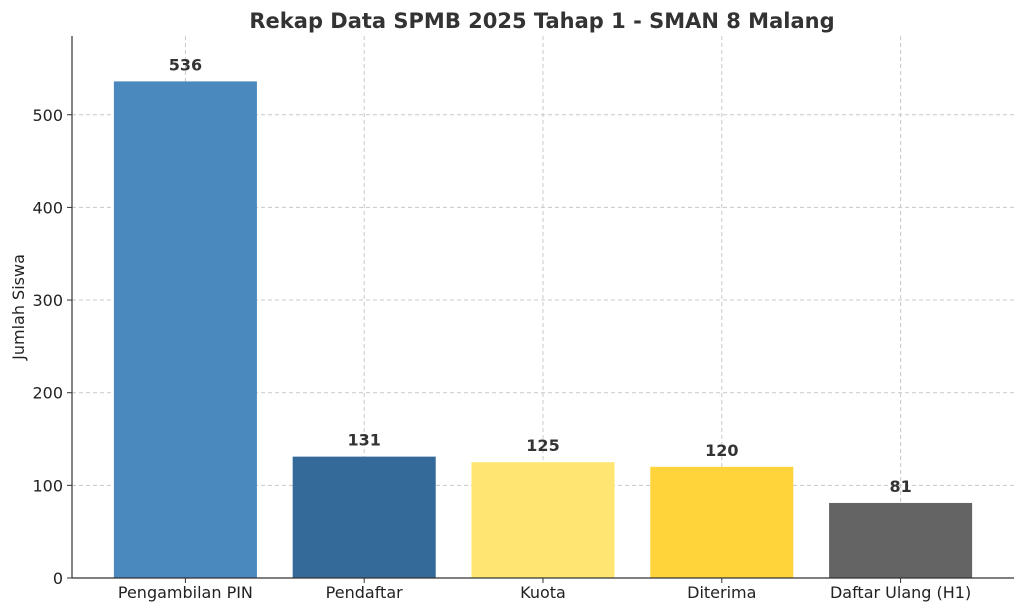 The image size is (1024, 611). Describe the element at coordinates (47, 207) in the screenshot. I see `y-tick-label: 400` at that location.